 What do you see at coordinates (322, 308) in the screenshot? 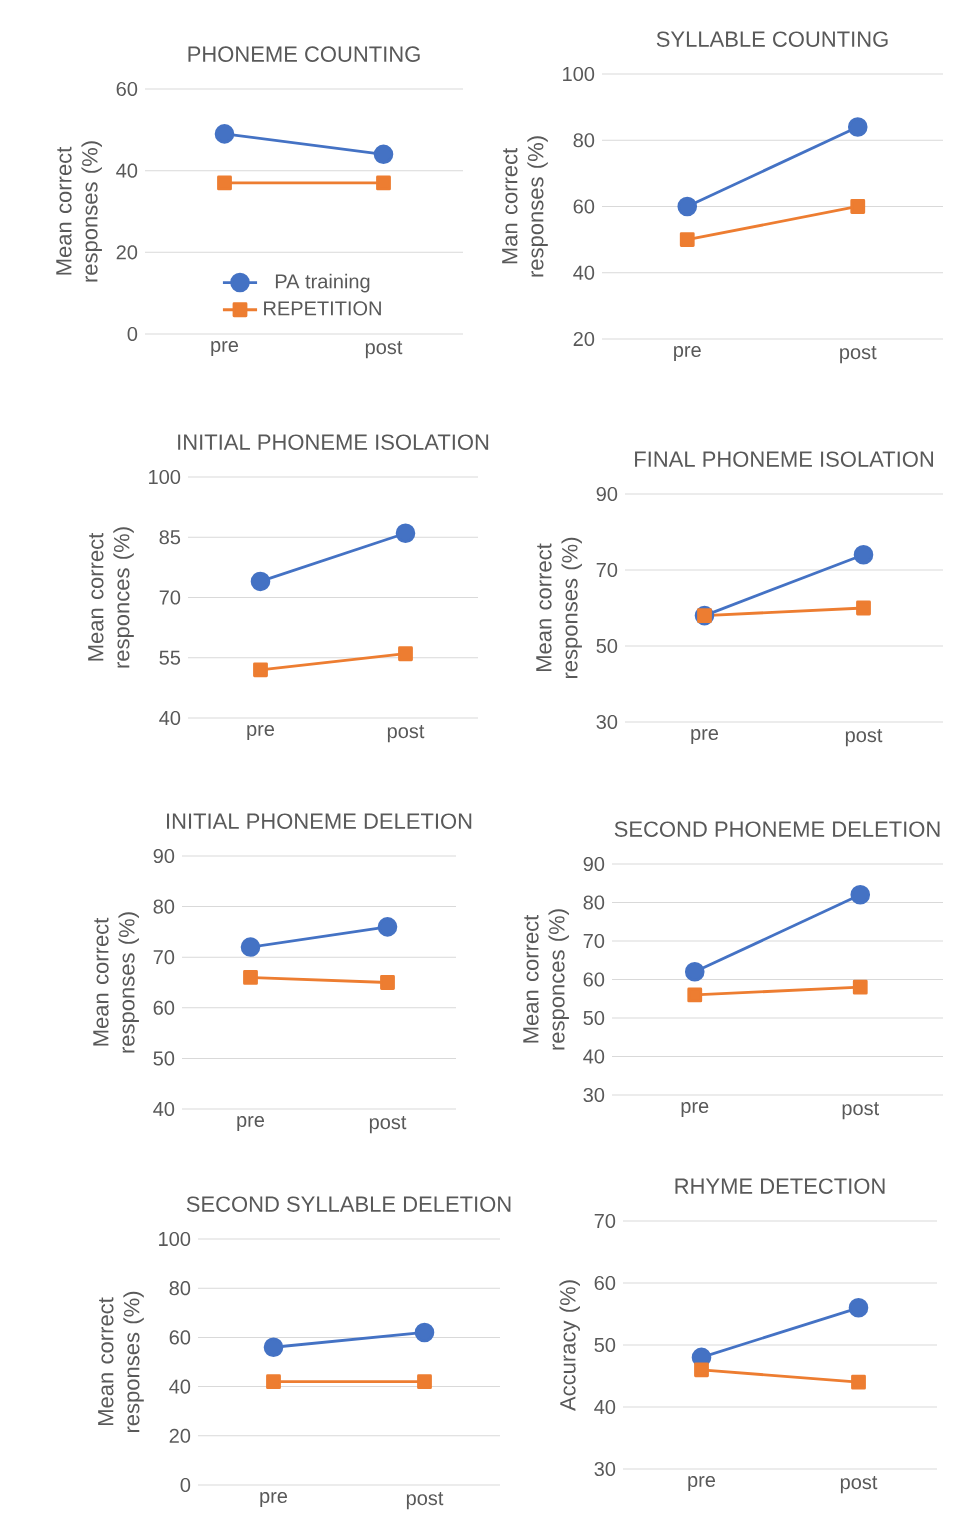
I see `legend-label: REPETITION` at bounding box center [322, 308].